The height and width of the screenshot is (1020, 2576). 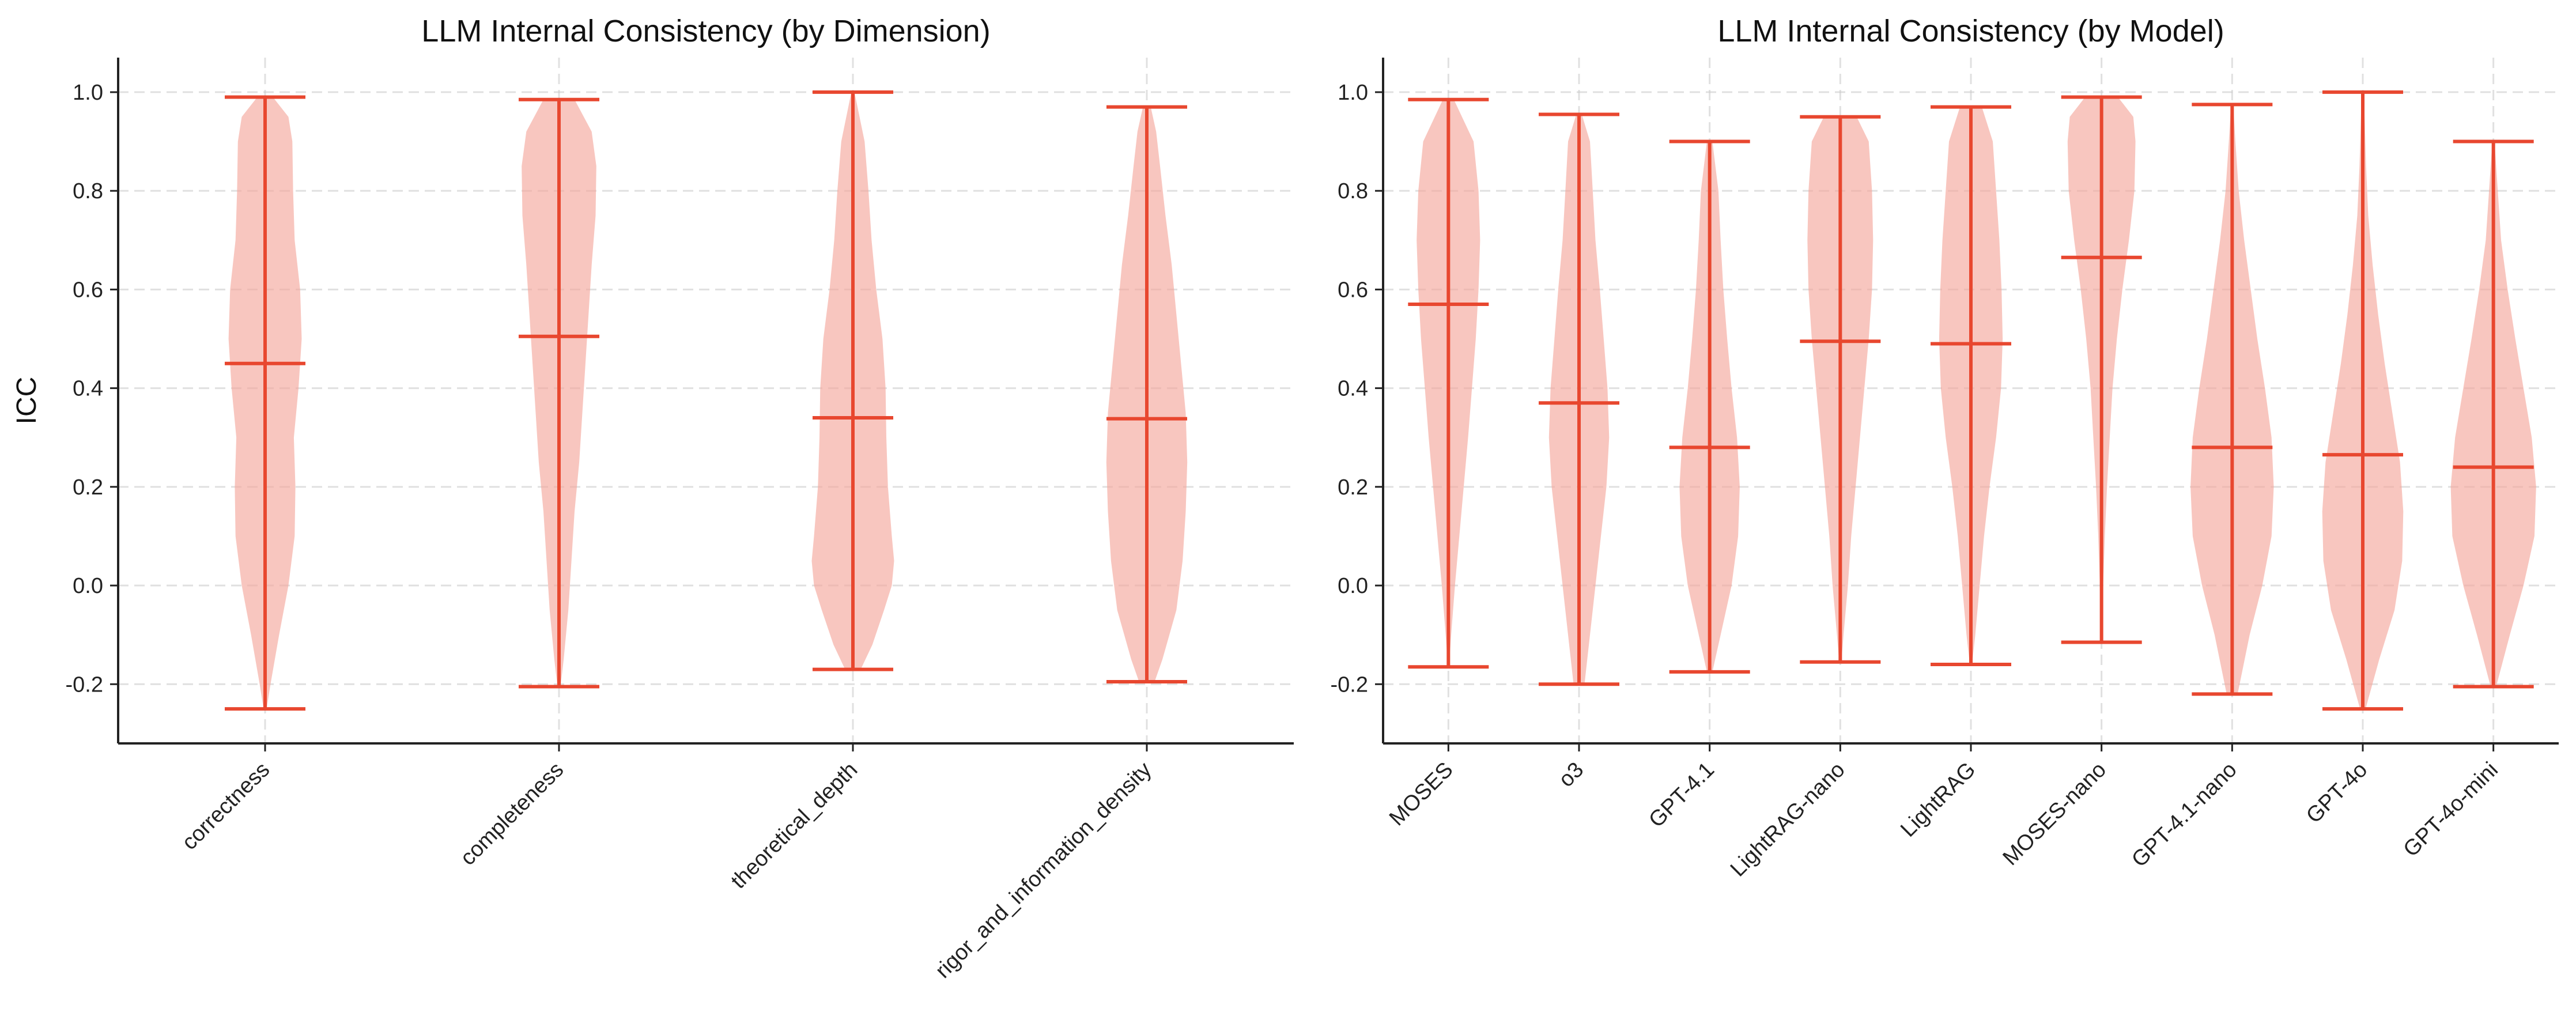 I want to click on x-tick-label: GPT-4.1-nano, so click(x=2184, y=815).